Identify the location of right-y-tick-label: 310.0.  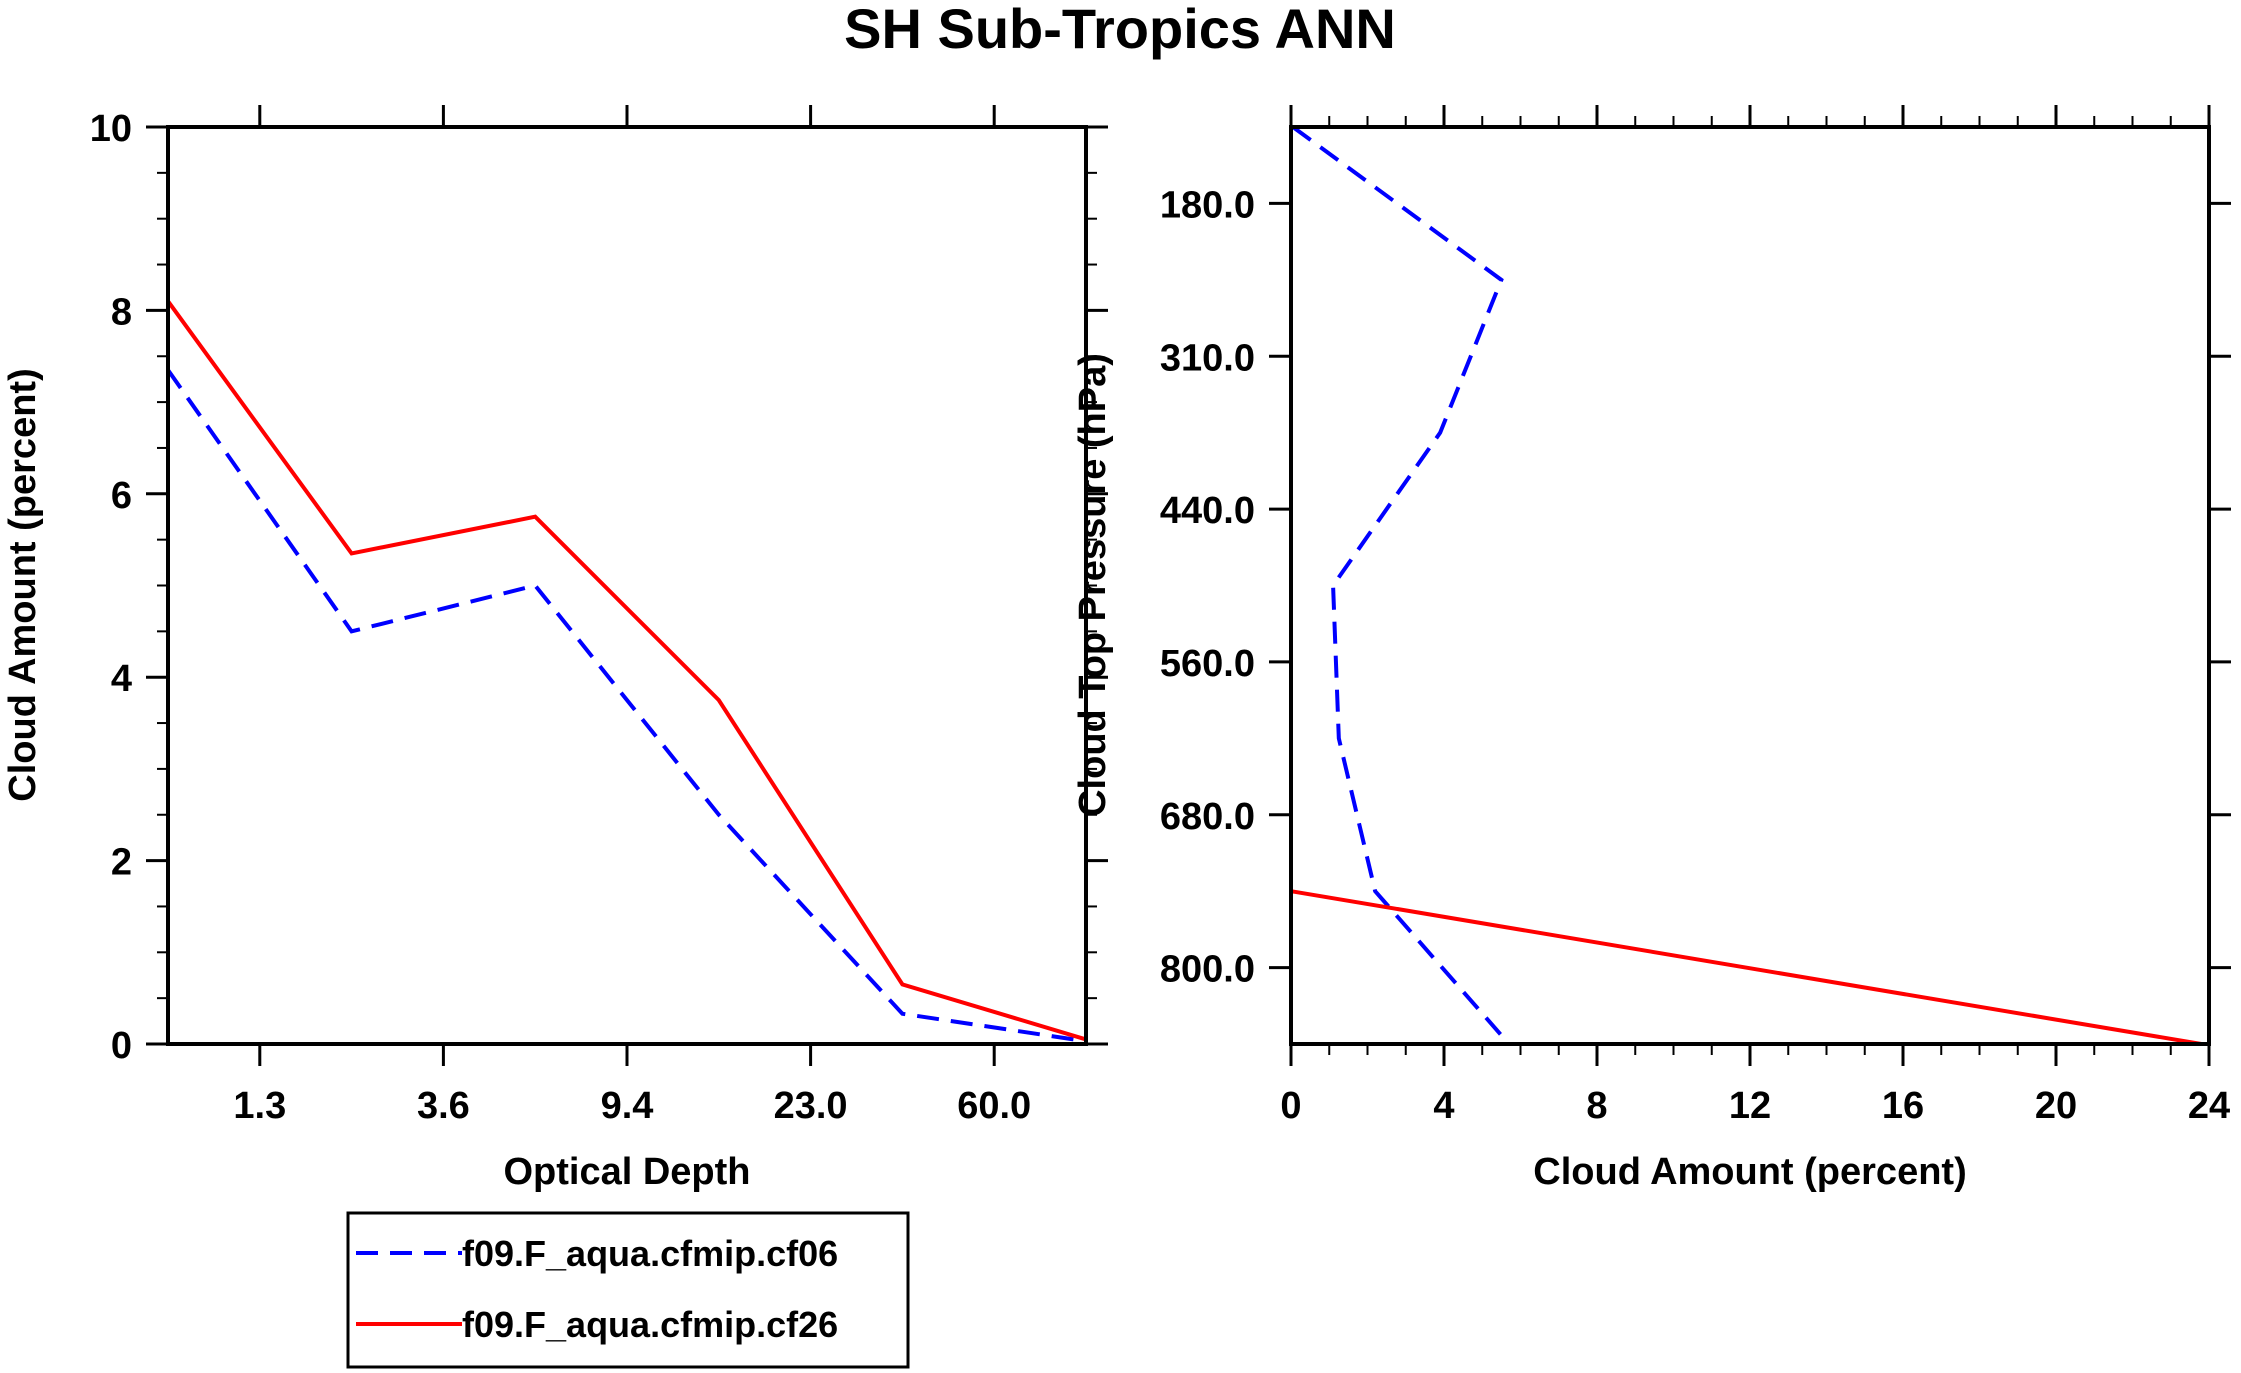
(1207, 358).